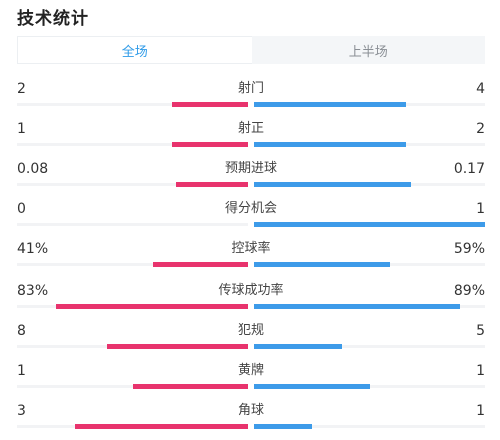 The width and height of the screenshot is (500, 440). What do you see at coordinates (251, 340) in the screenshot?
I see `stat-row-fouls: 8 犯规 5` at bounding box center [251, 340].